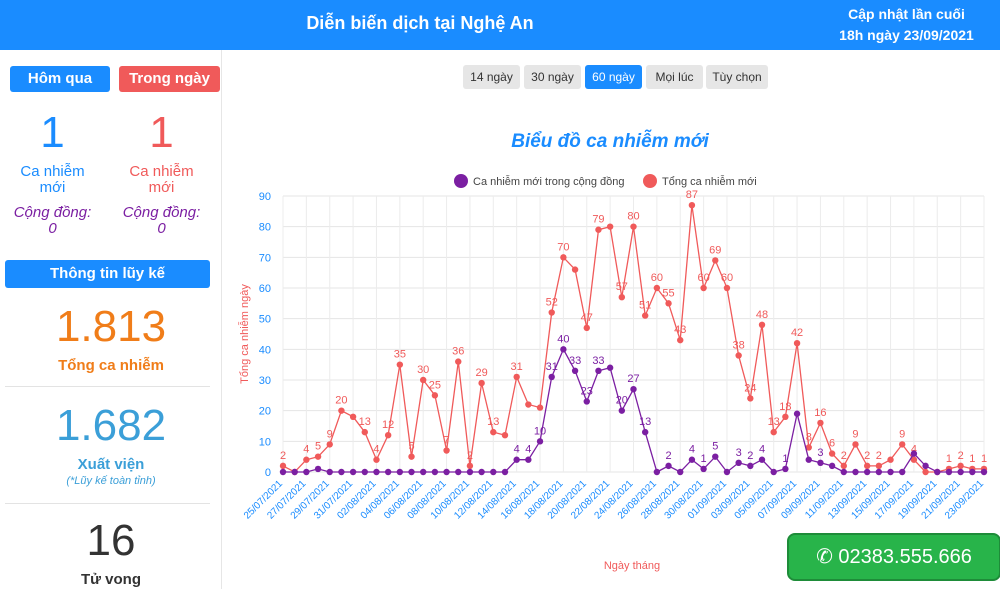  Describe the element at coordinates (52, 212) in the screenshot. I see `yesterday-community-label: Cộng đồng:` at that location.